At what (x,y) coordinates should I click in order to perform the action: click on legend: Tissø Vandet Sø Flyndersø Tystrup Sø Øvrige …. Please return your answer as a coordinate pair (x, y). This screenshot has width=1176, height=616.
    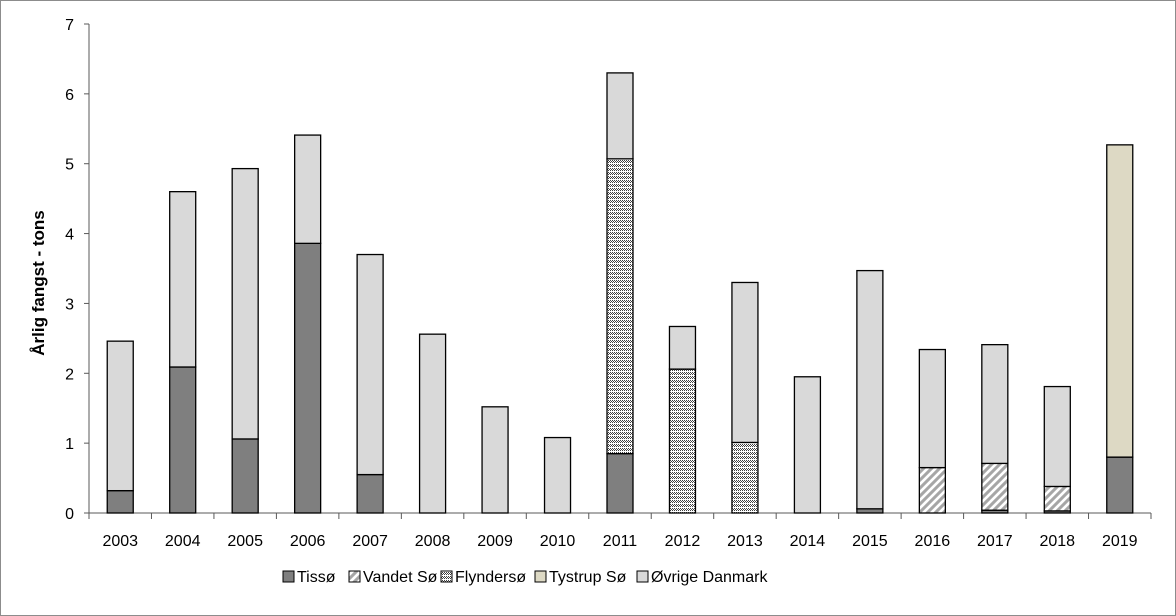
    Looking at the image, I should click on (525, 577).